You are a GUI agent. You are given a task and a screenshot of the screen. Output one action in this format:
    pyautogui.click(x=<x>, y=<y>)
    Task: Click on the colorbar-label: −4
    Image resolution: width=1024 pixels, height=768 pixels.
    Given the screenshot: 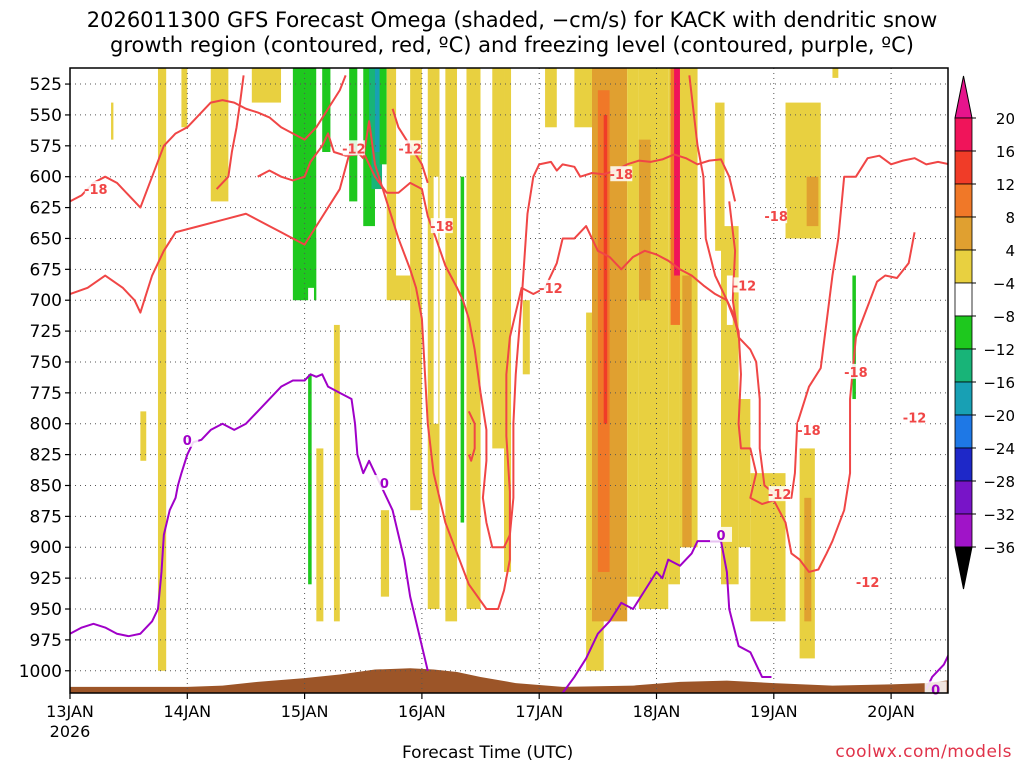 What is the action you would take?
    pyautogui.click(x=1004, y=284)
    